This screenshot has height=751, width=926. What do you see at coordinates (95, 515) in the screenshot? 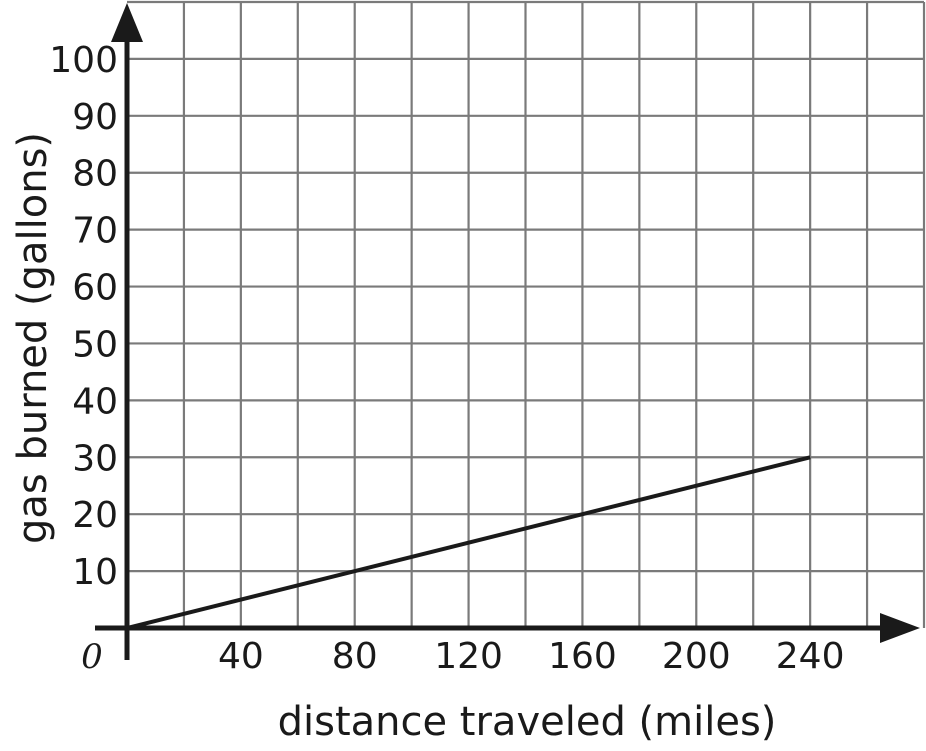
I see `y-tick-label: 20` at bounding box center [95, 515].